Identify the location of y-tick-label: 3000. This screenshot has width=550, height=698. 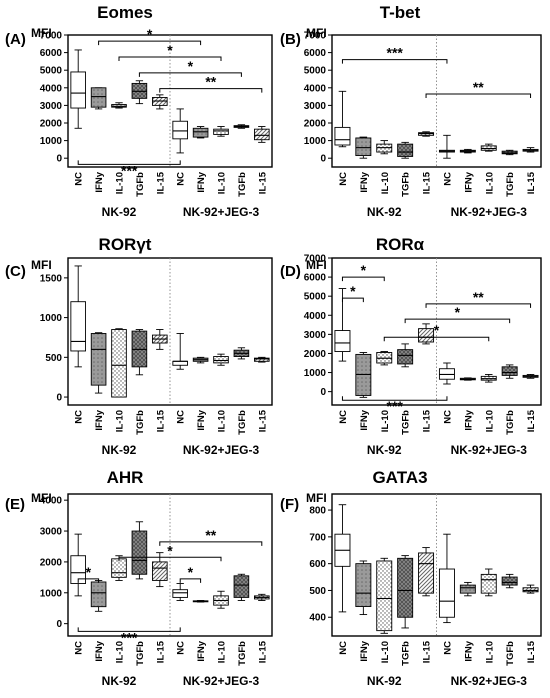
(315, 106).